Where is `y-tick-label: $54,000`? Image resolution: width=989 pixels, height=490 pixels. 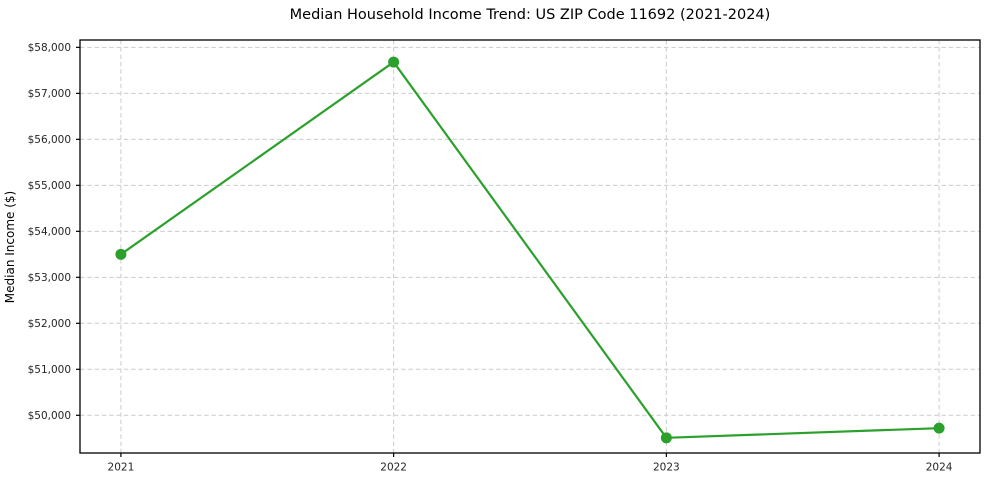 y-tick-label: $54,000 is located at coordinates (49, 232).